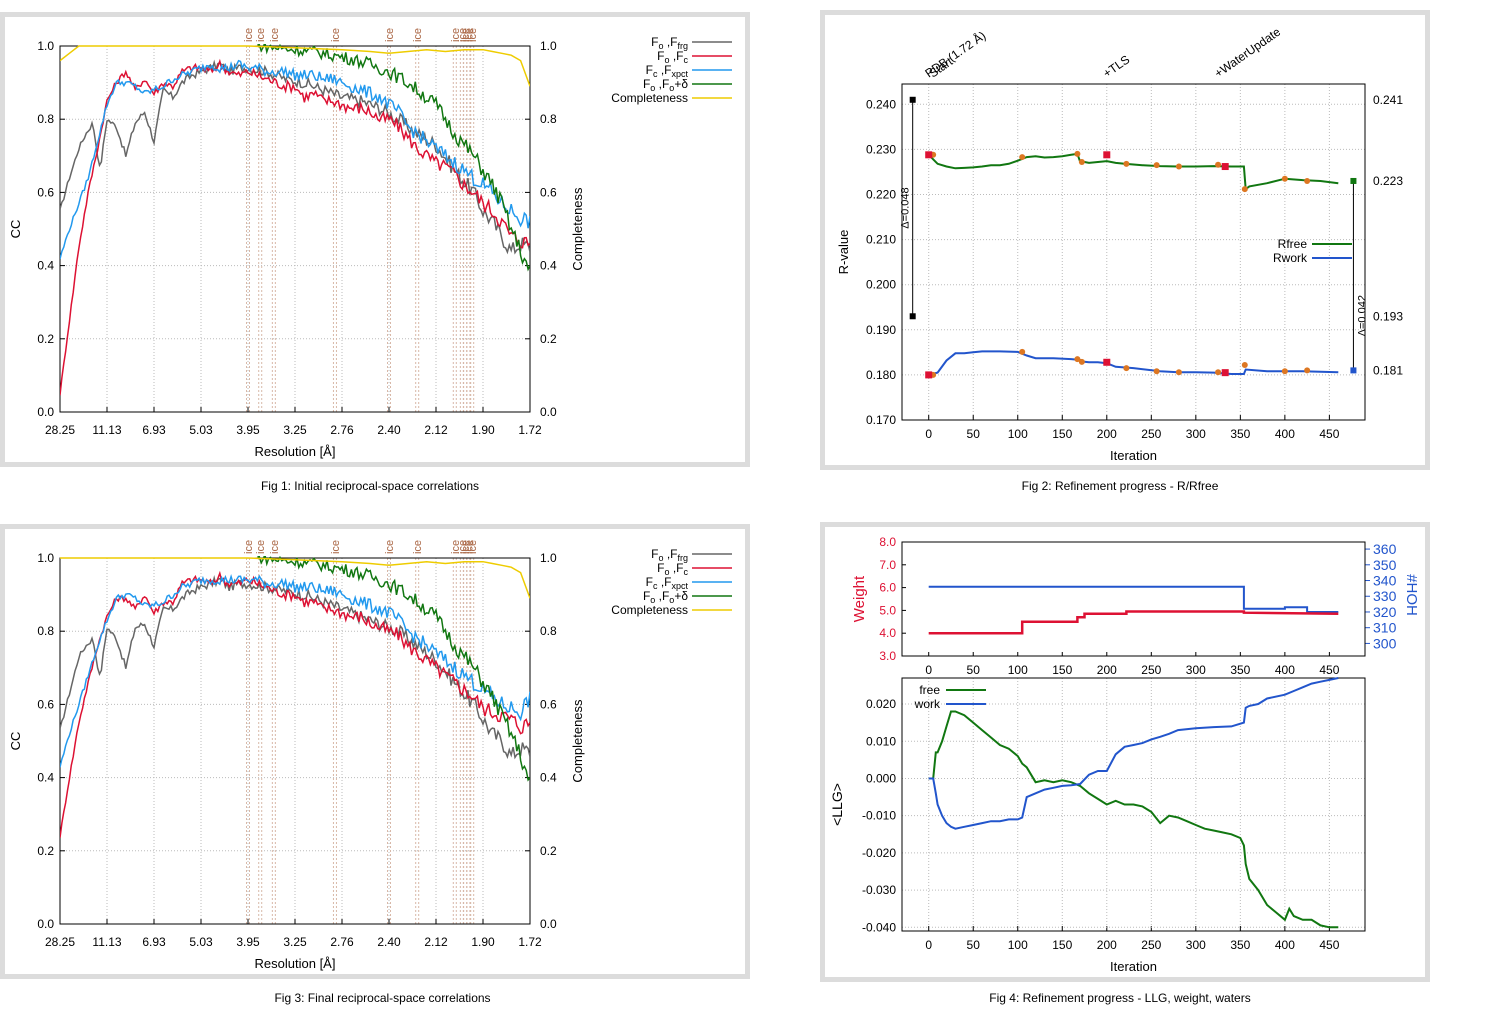 This screenshot has height=1024, width=1500. I want to click on fig4-ytick-label: -0.040, so click(879, 927).